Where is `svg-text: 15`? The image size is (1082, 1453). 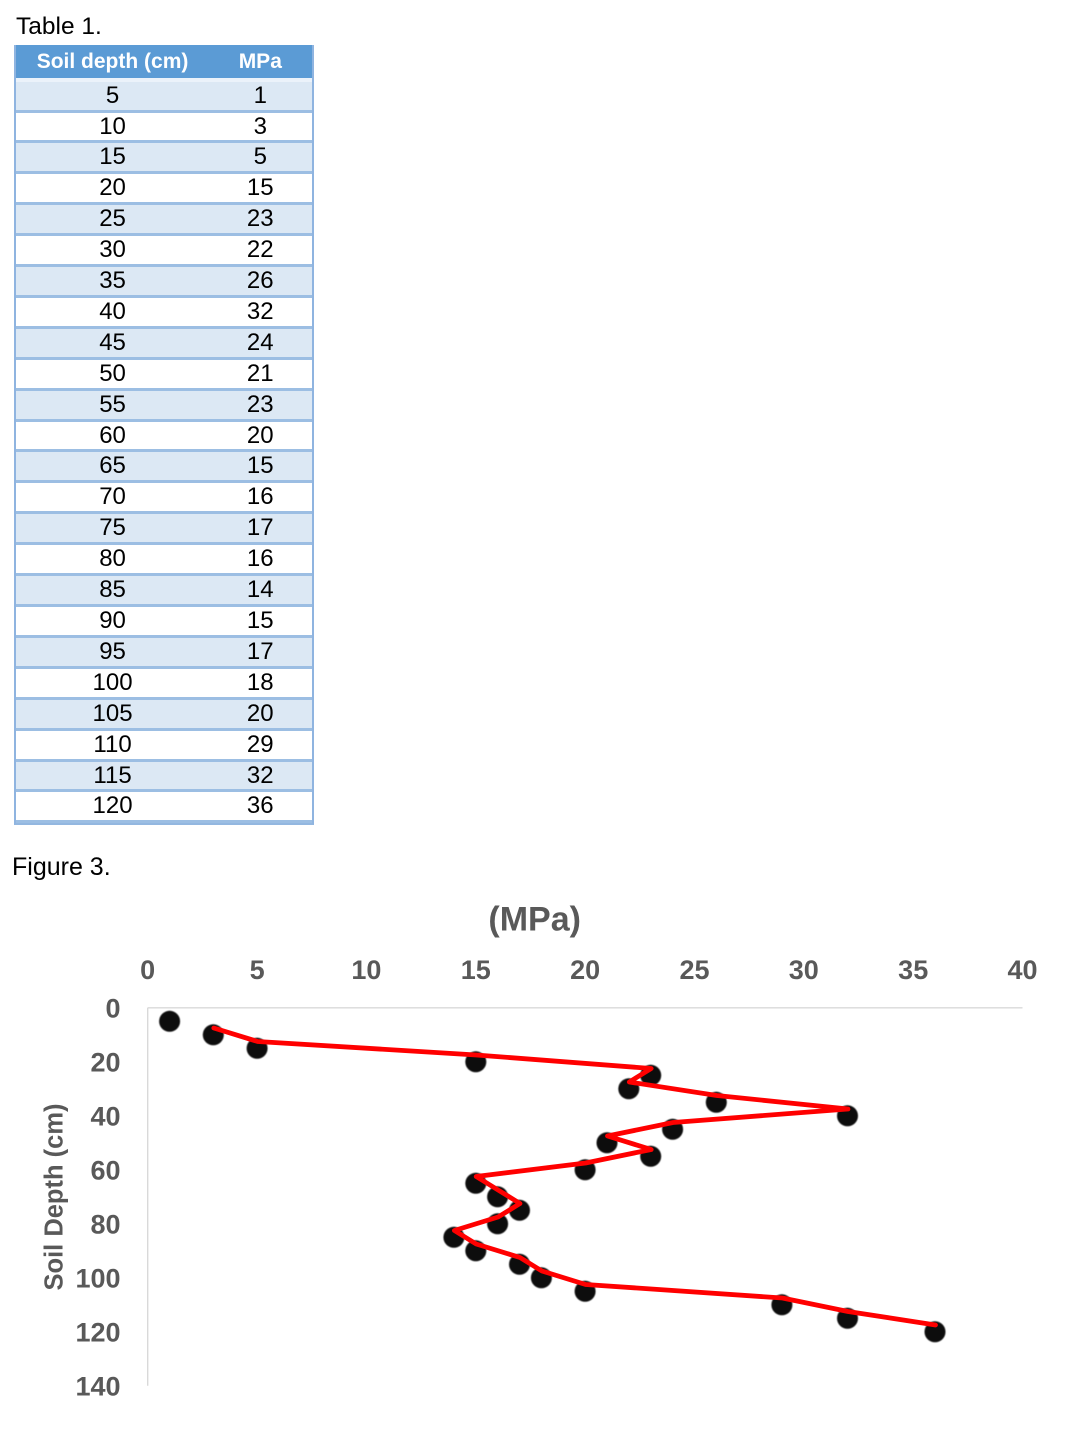
svg-text: 15 is located at coordinates (476, 970).